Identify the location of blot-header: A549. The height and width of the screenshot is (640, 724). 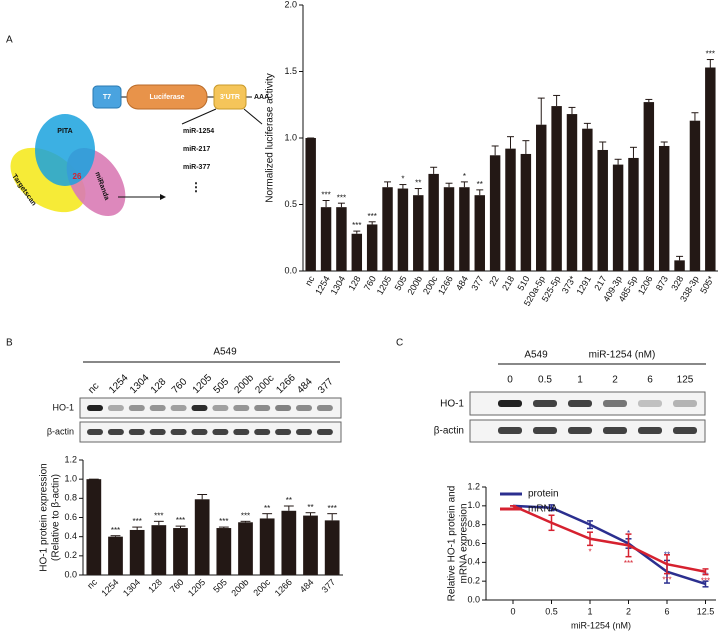
(225, 352).